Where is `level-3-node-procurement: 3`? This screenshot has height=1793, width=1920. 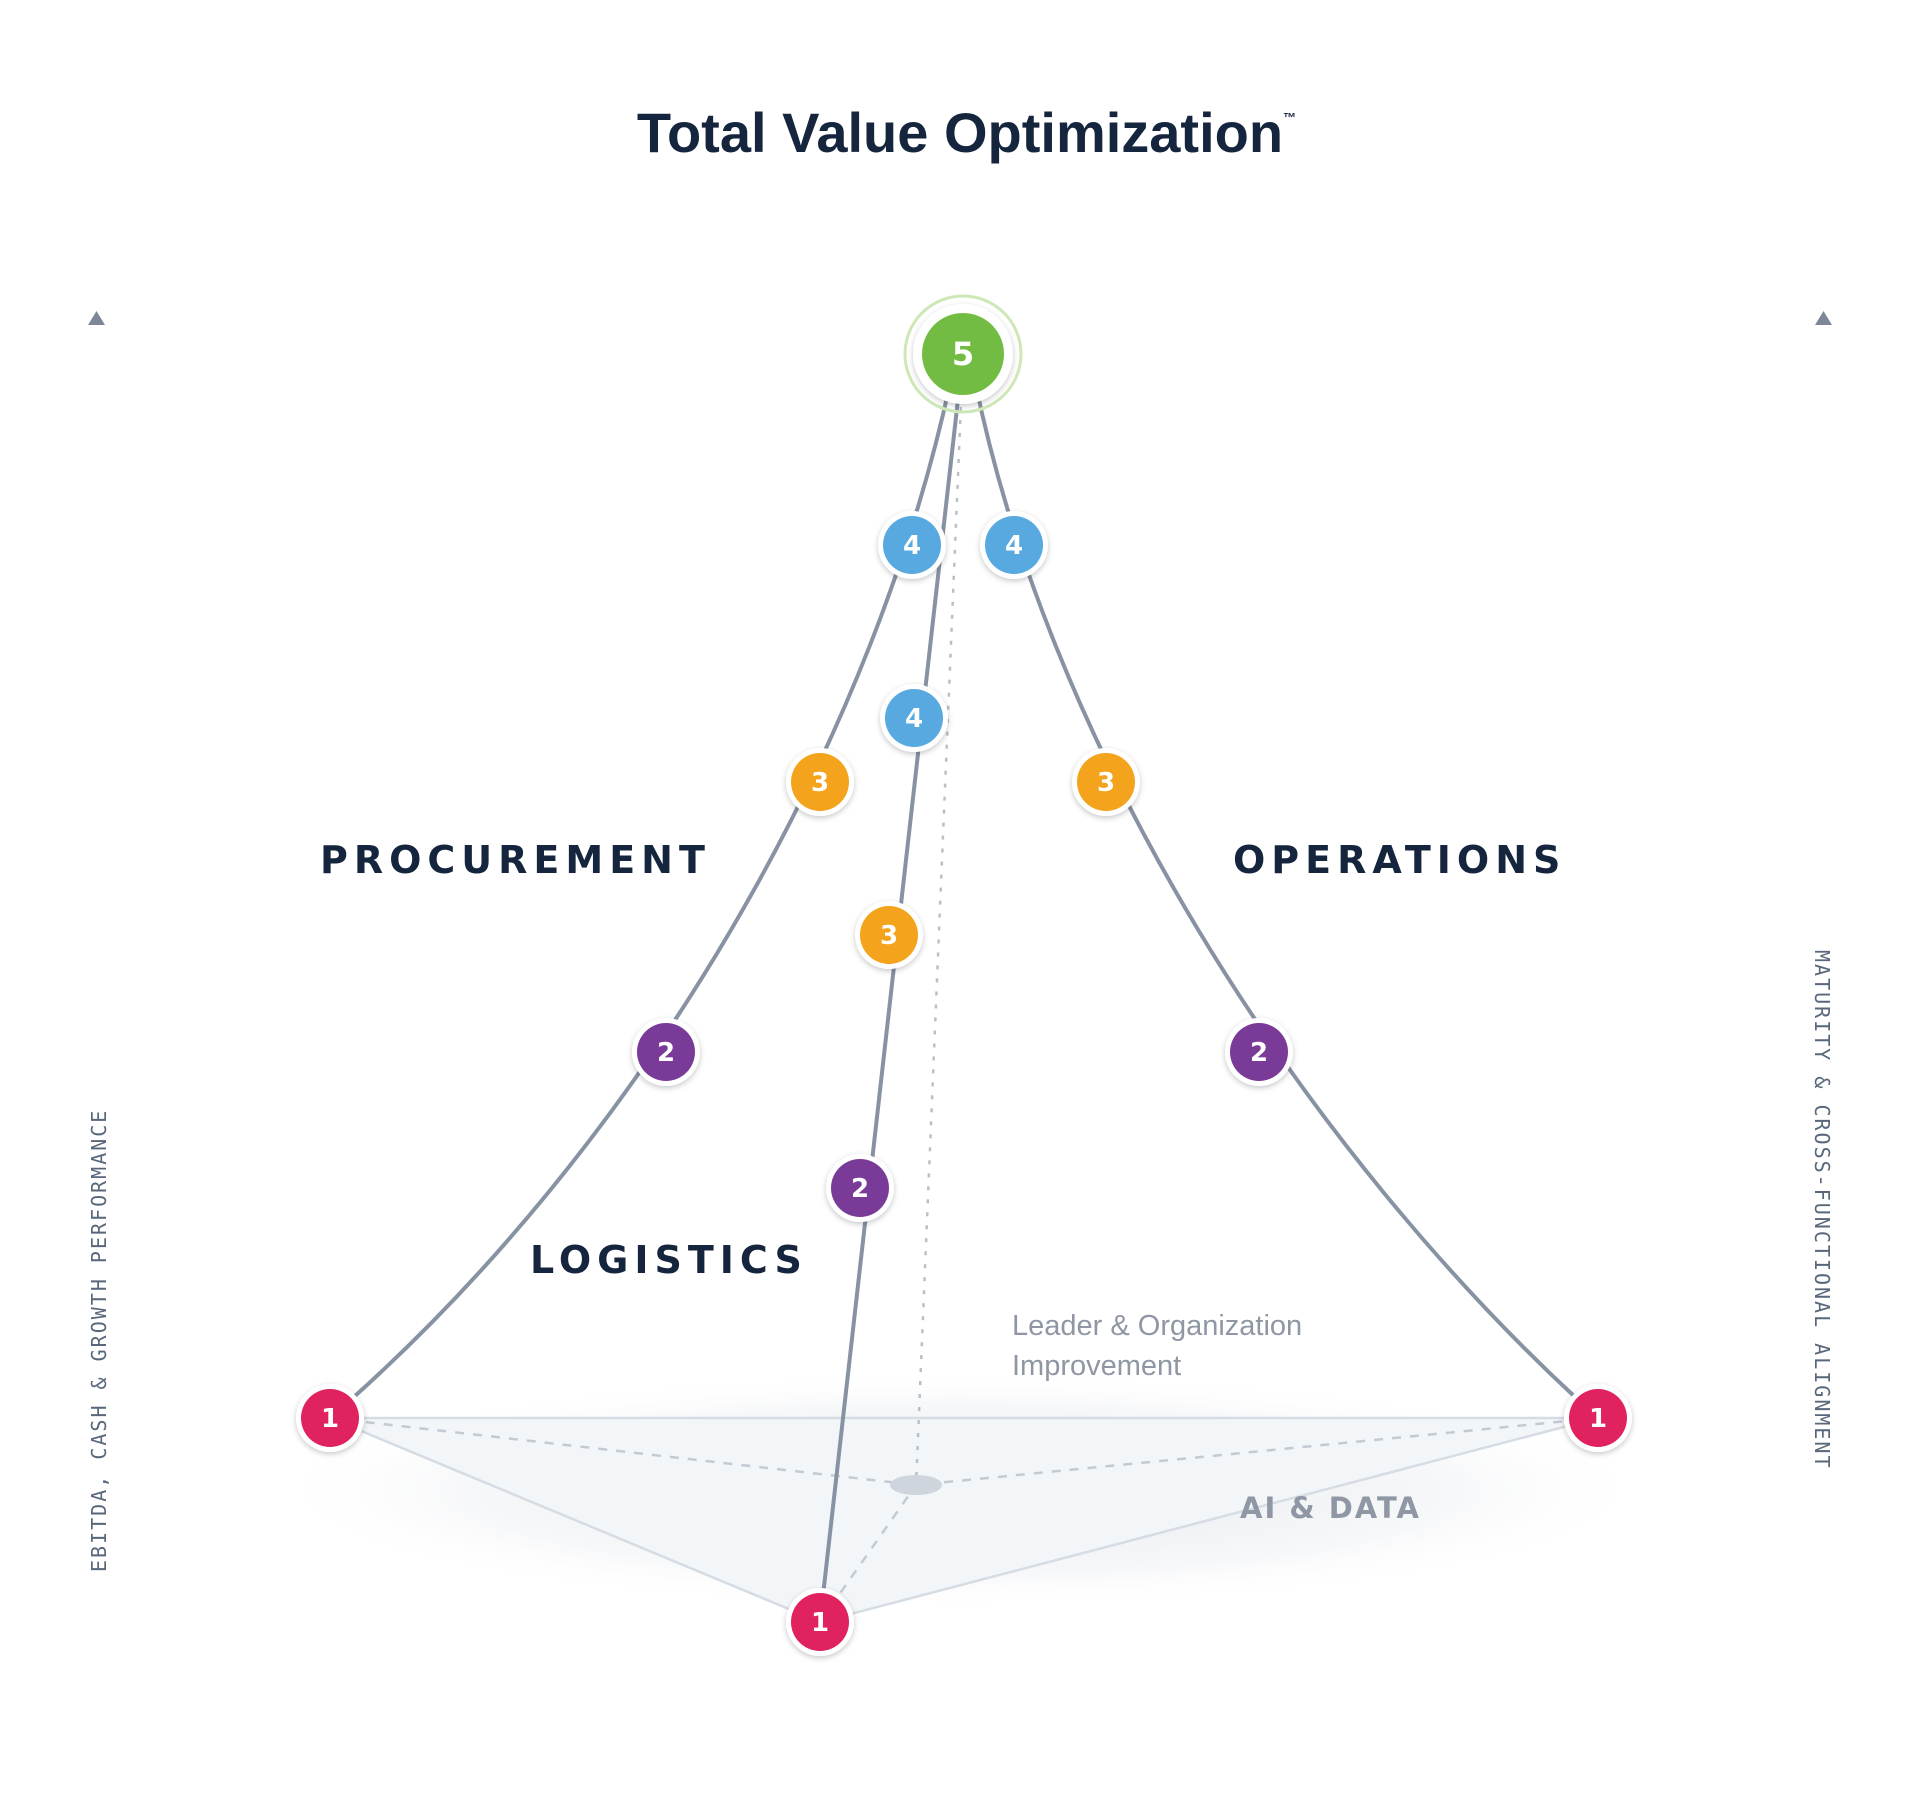 level-3-node-procurement: 3 is located at coordinates (820, 782).